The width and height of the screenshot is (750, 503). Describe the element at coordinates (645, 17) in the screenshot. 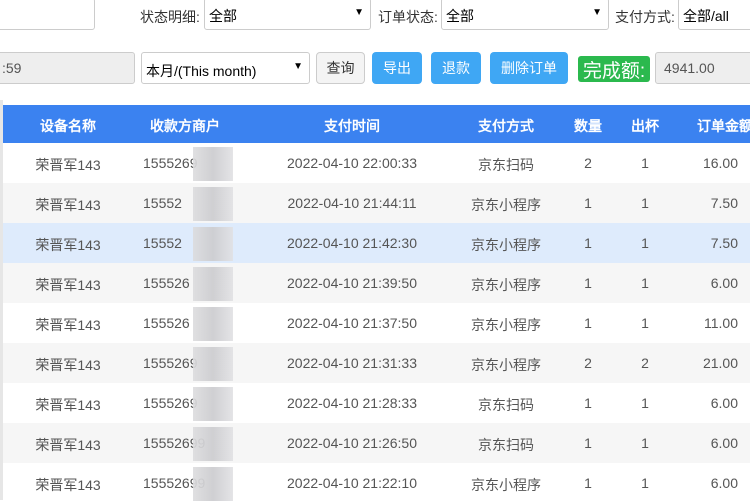

I see `pay-method-label: 支付方式:` at that location.